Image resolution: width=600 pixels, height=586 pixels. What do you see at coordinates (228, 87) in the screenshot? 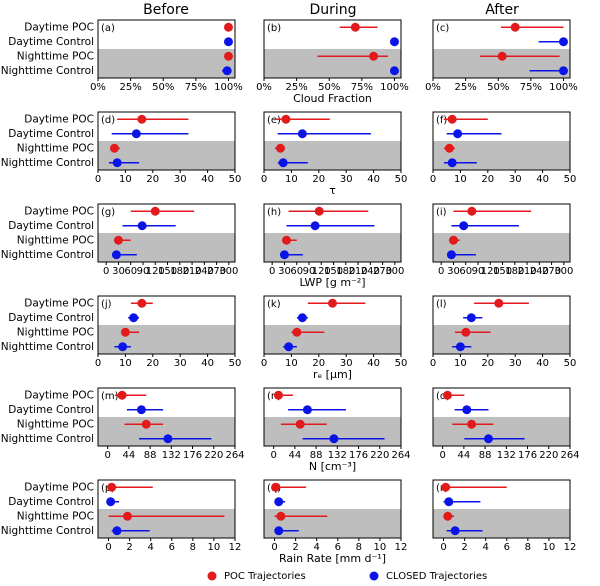
I see `x-tick-label: 100%` at bounding box center [228, 87].